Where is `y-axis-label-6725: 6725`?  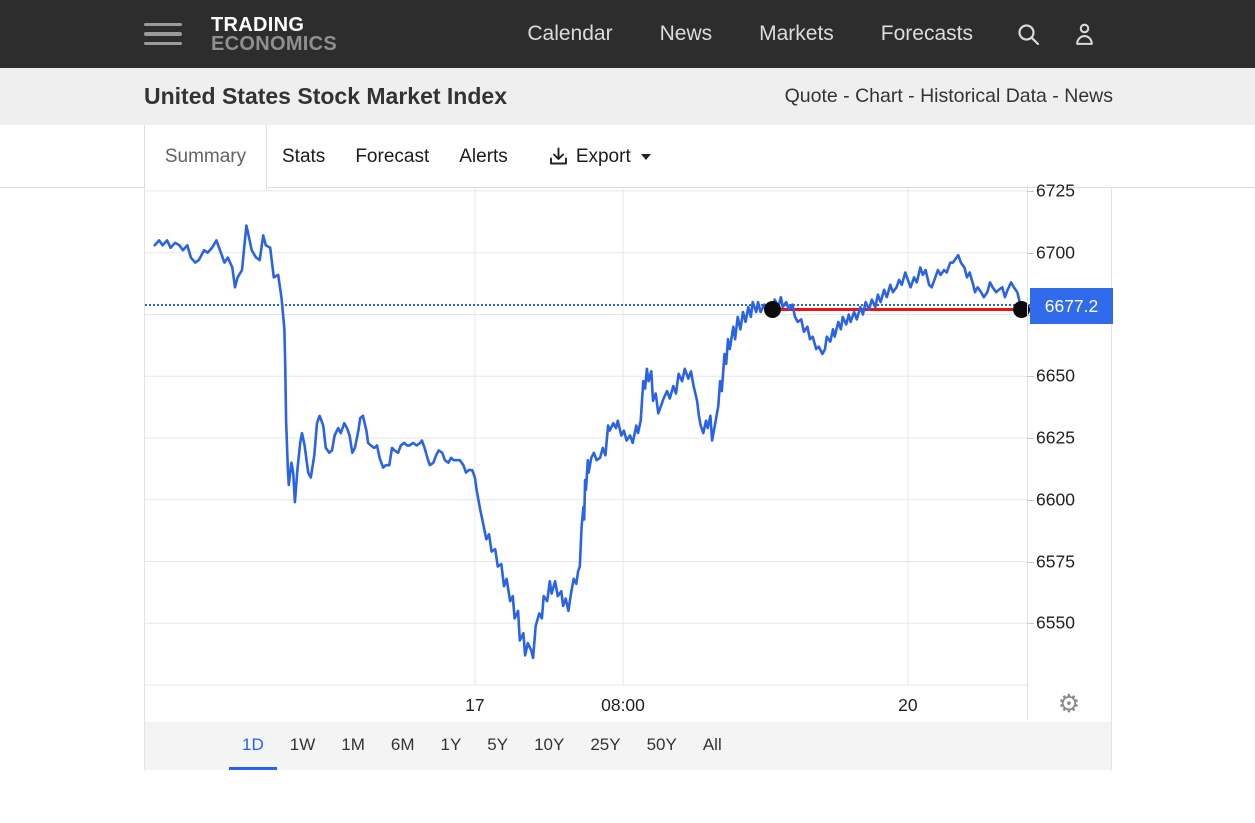
y-axis-label-6725: 6725 is located at coordinates (1055, 190).